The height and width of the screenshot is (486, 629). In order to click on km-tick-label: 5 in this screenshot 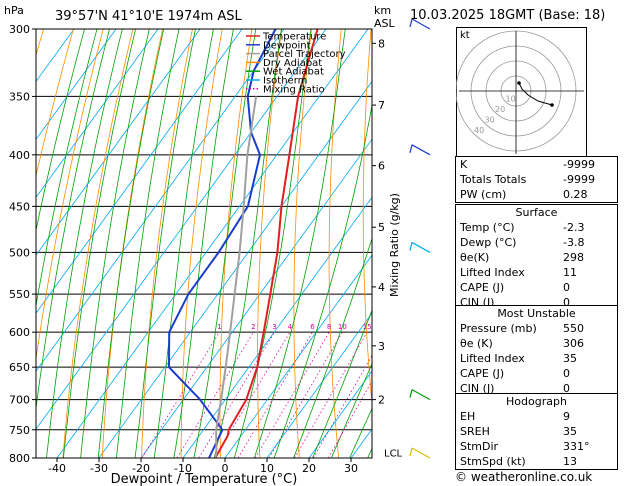, I will do `click(381, 227)`.